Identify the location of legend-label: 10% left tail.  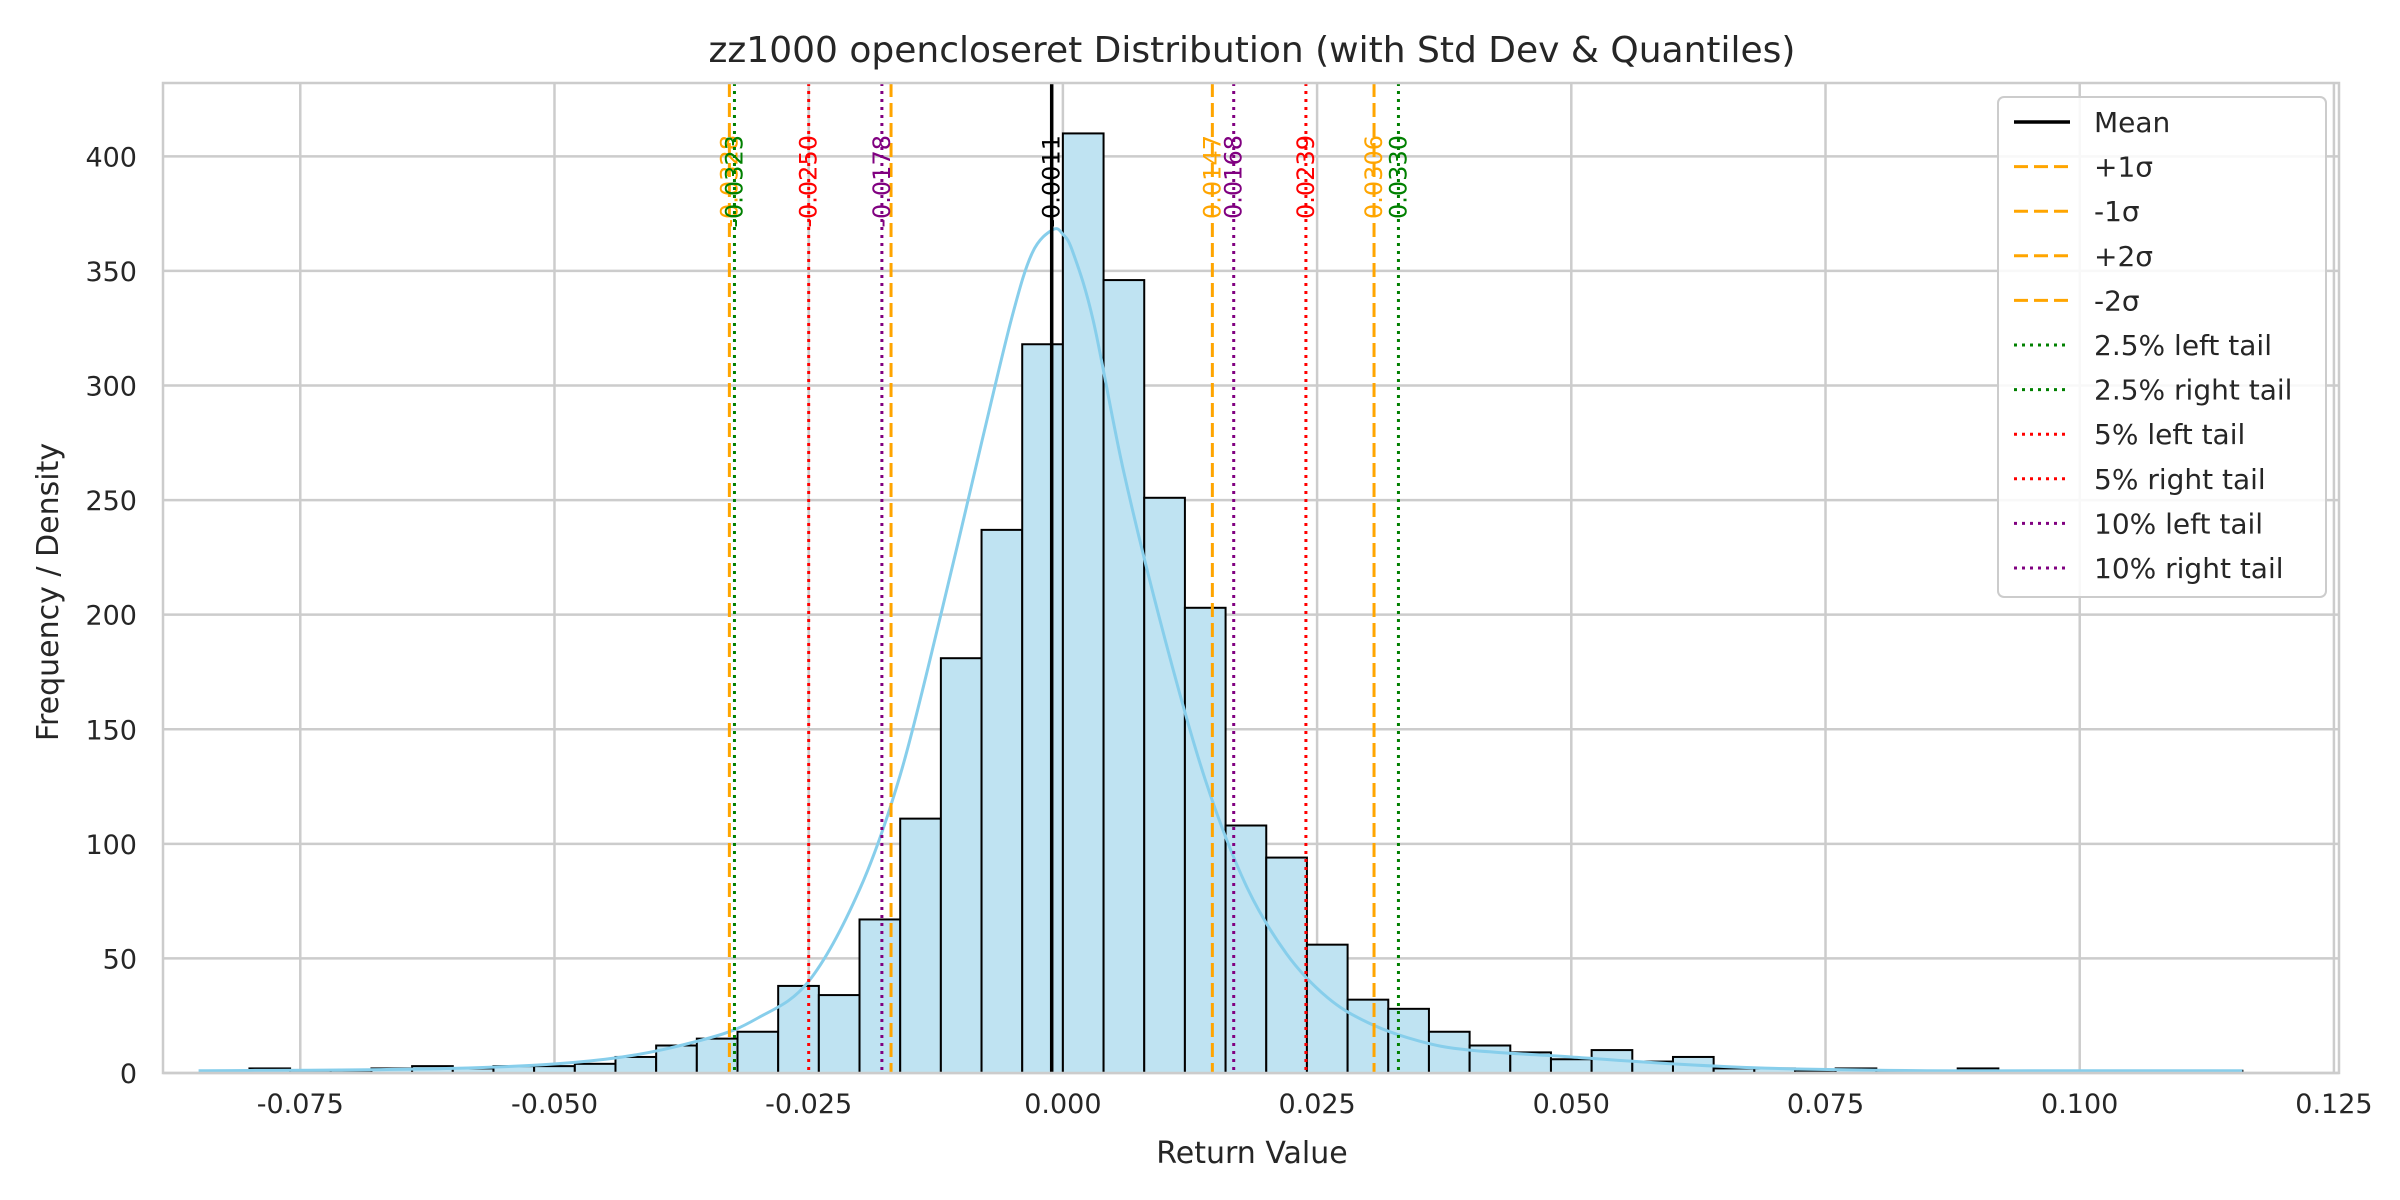
(2178, 523).